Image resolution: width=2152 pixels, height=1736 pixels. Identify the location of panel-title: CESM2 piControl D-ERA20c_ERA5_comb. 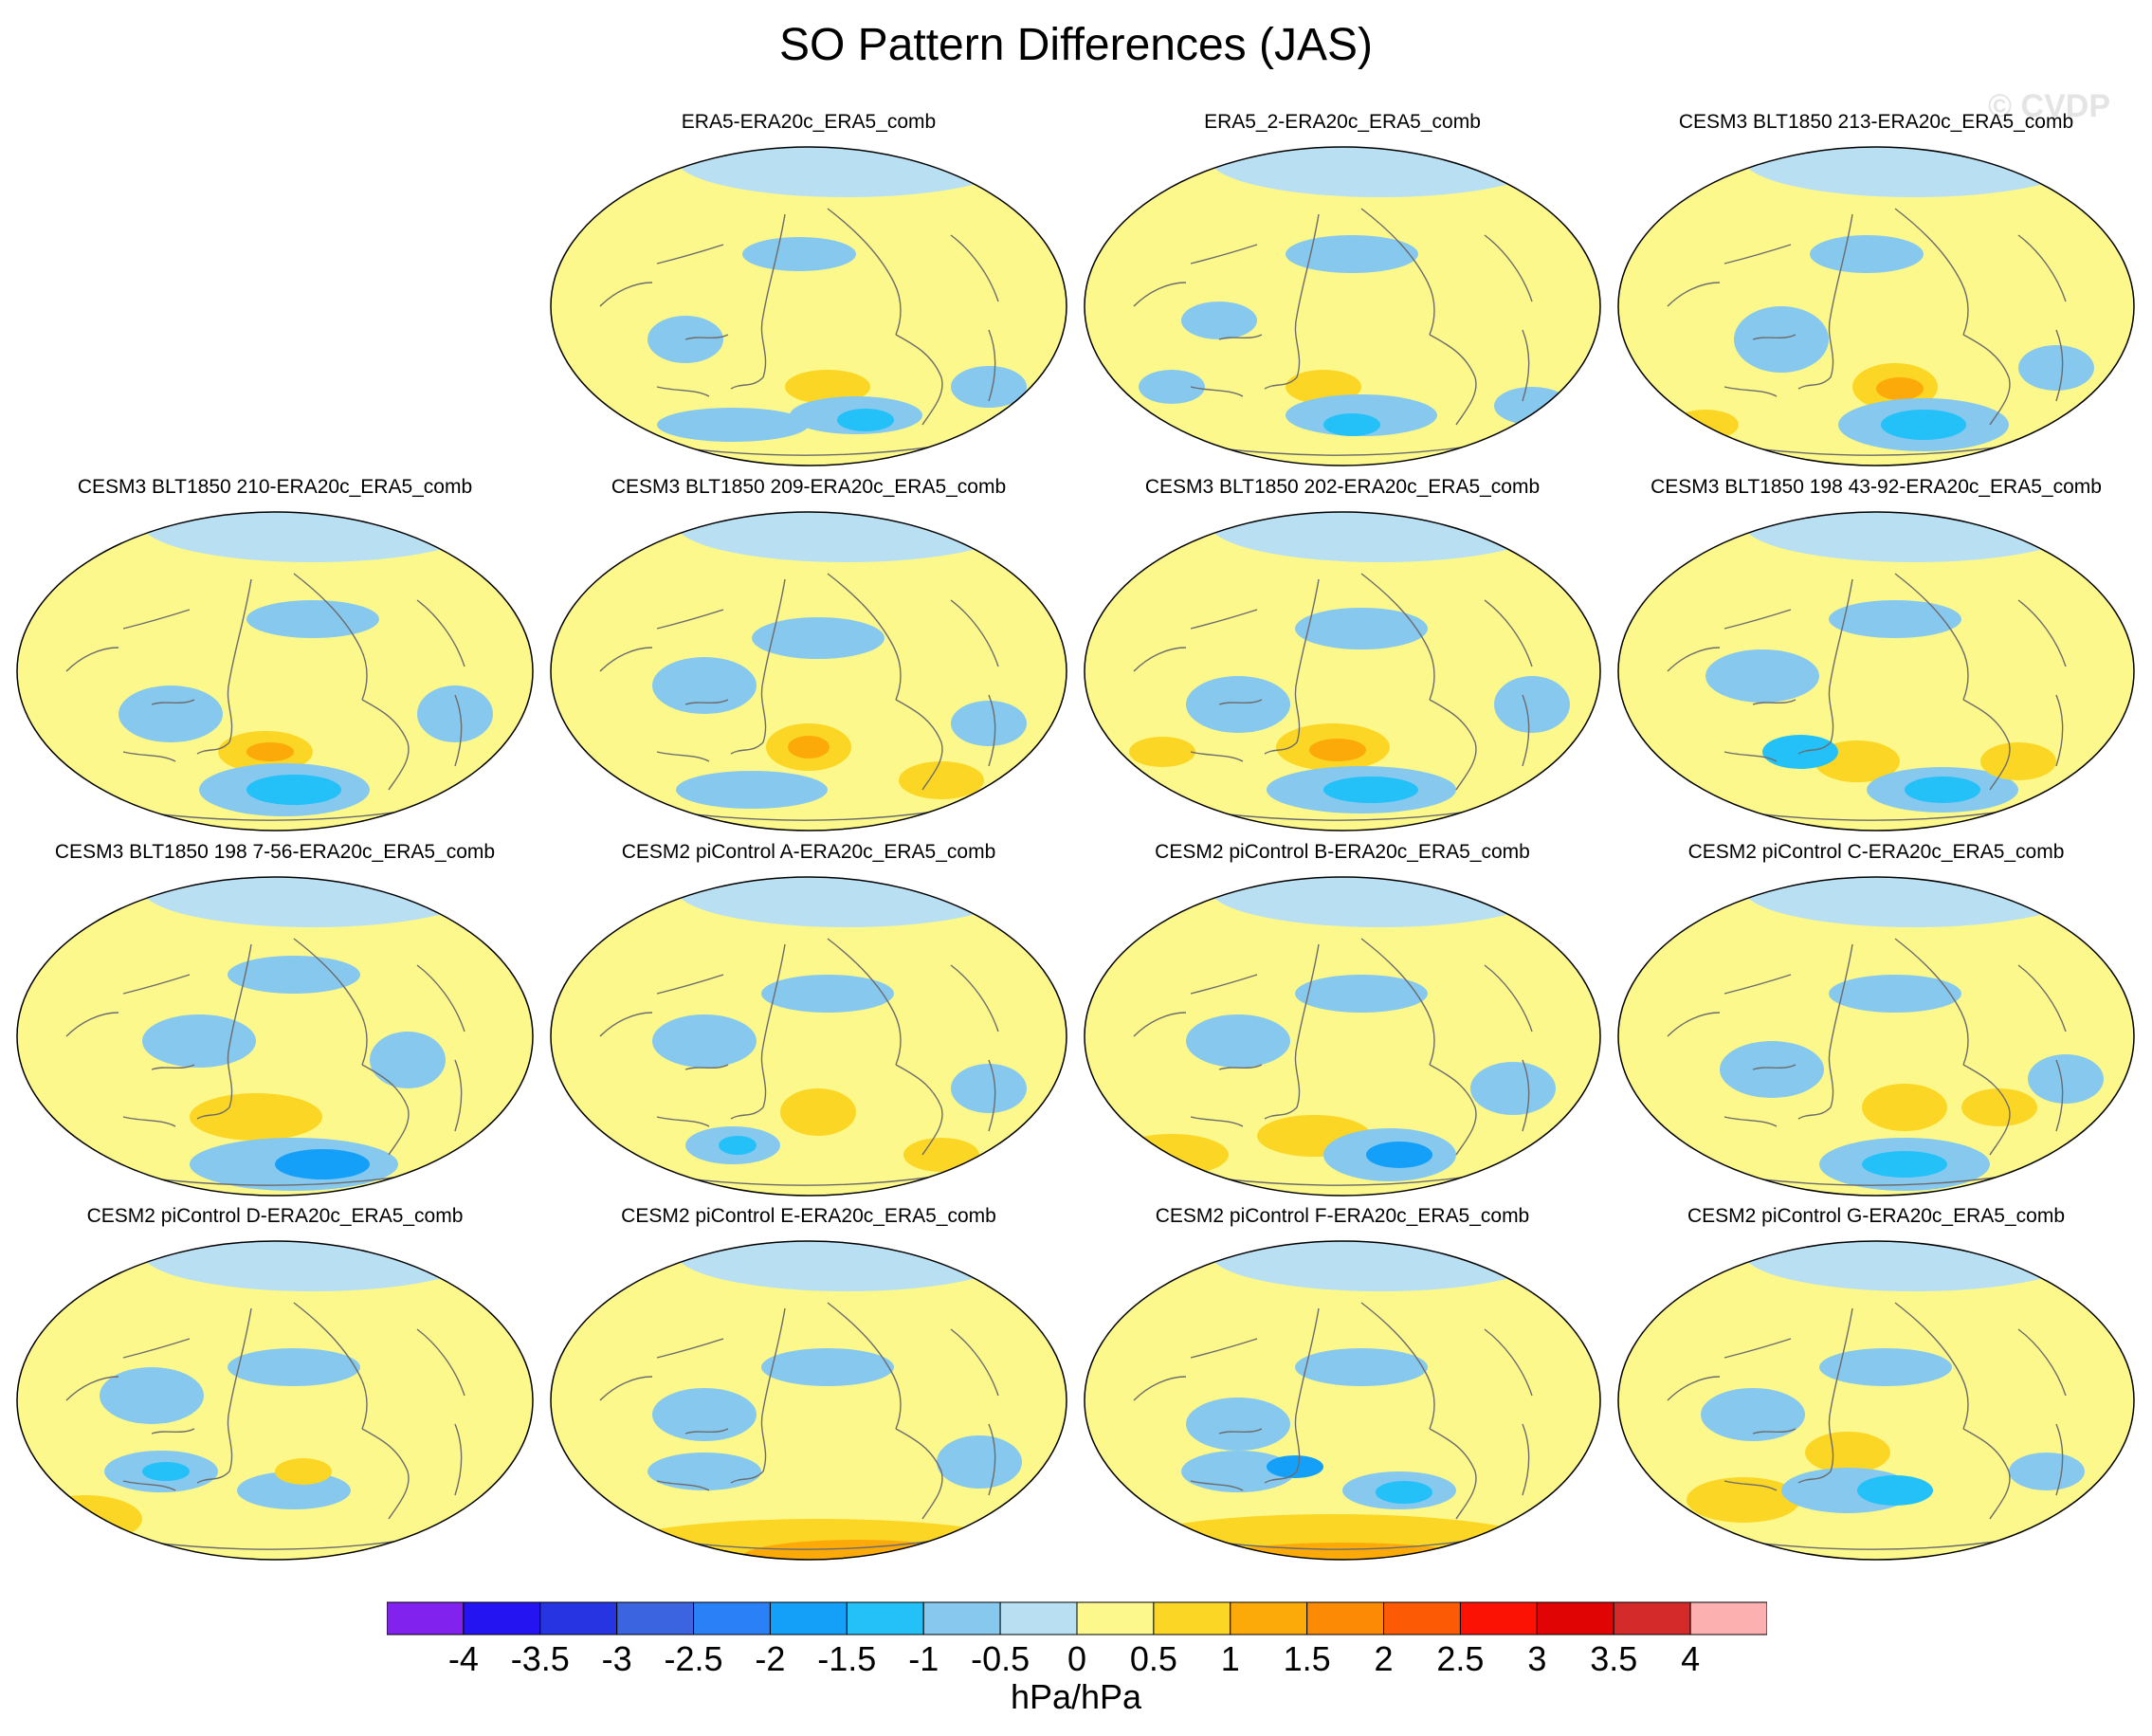
(275, 1216).